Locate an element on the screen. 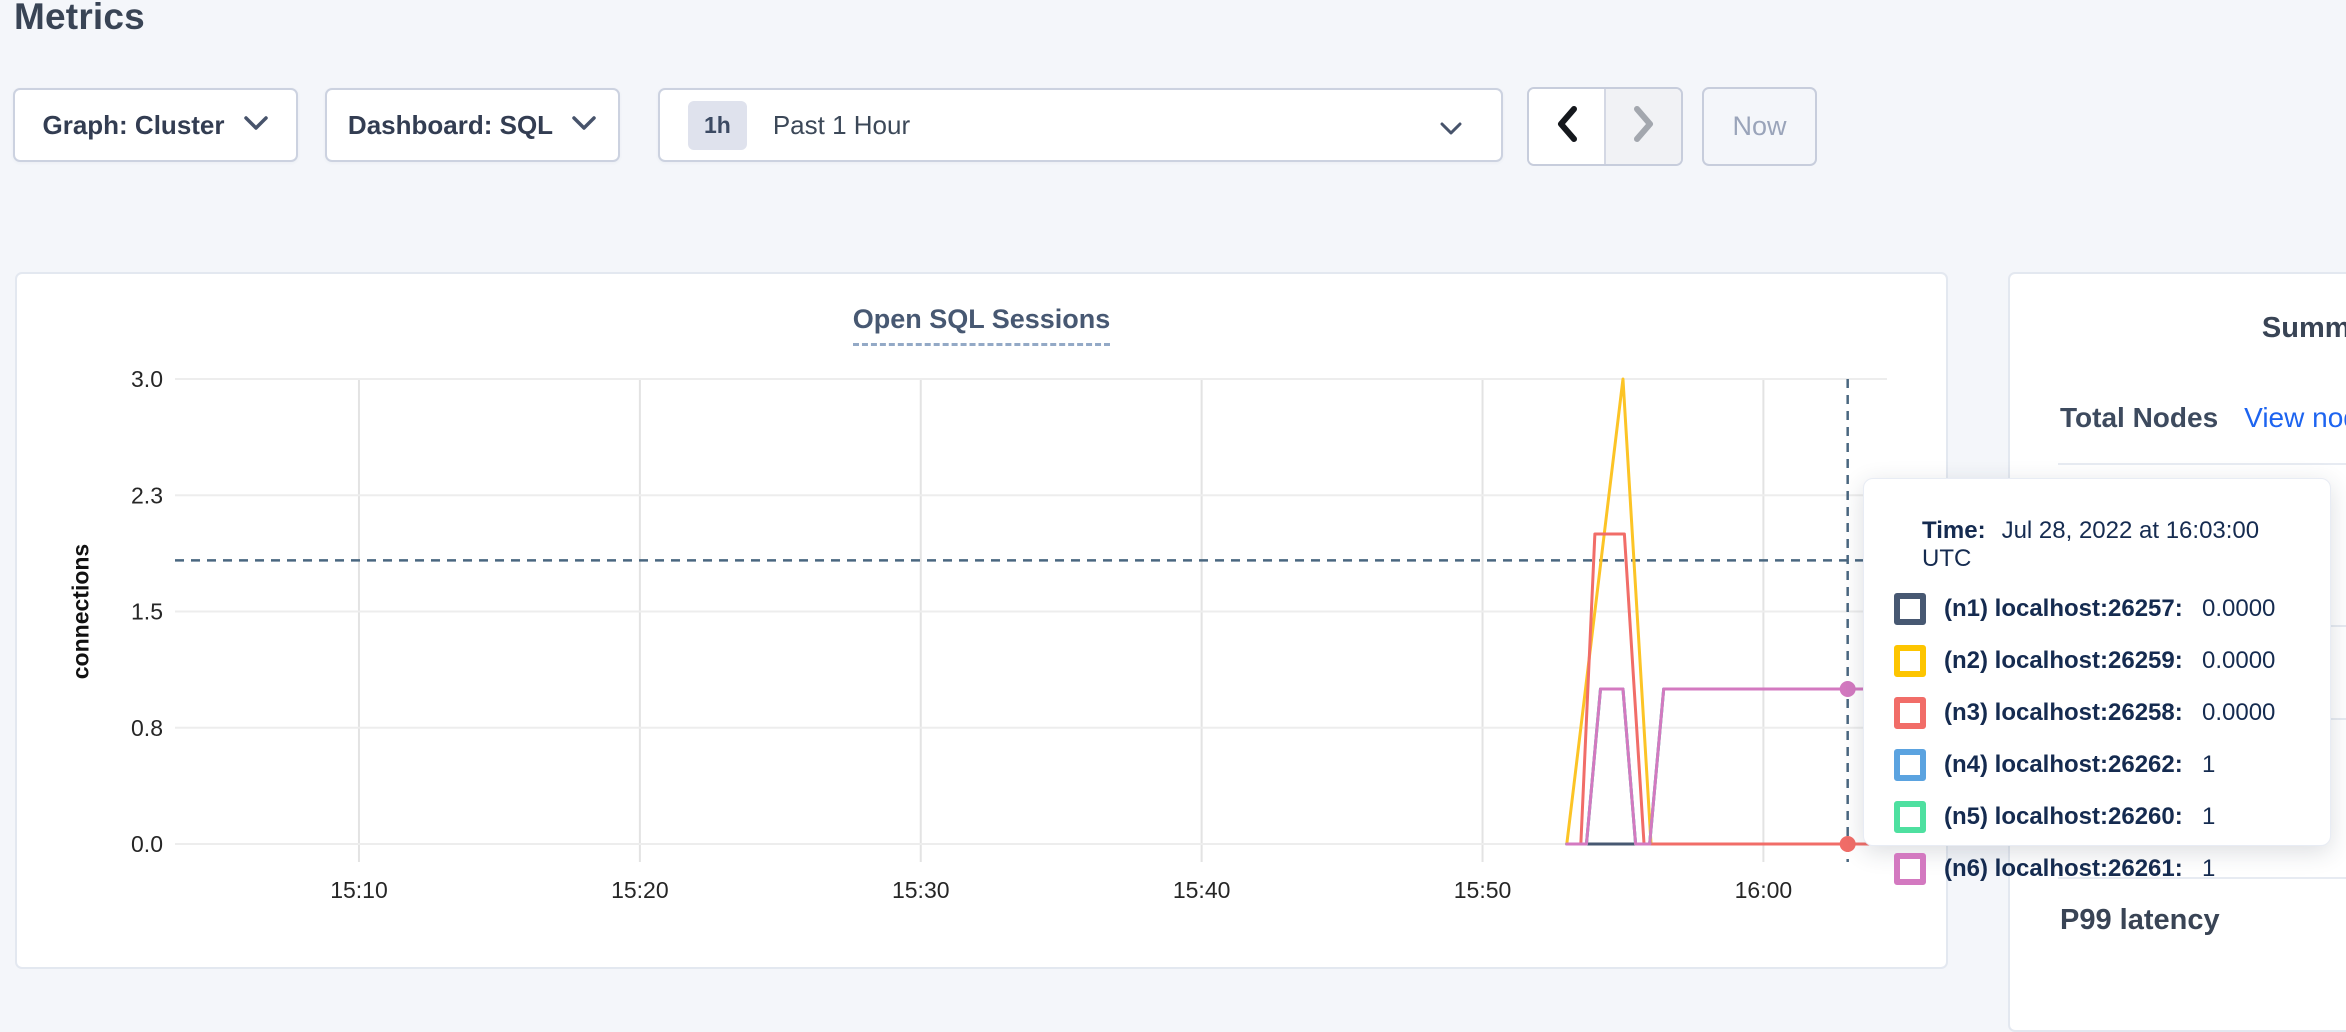  chevron-left-icon is located at coordinates (1567, 126).